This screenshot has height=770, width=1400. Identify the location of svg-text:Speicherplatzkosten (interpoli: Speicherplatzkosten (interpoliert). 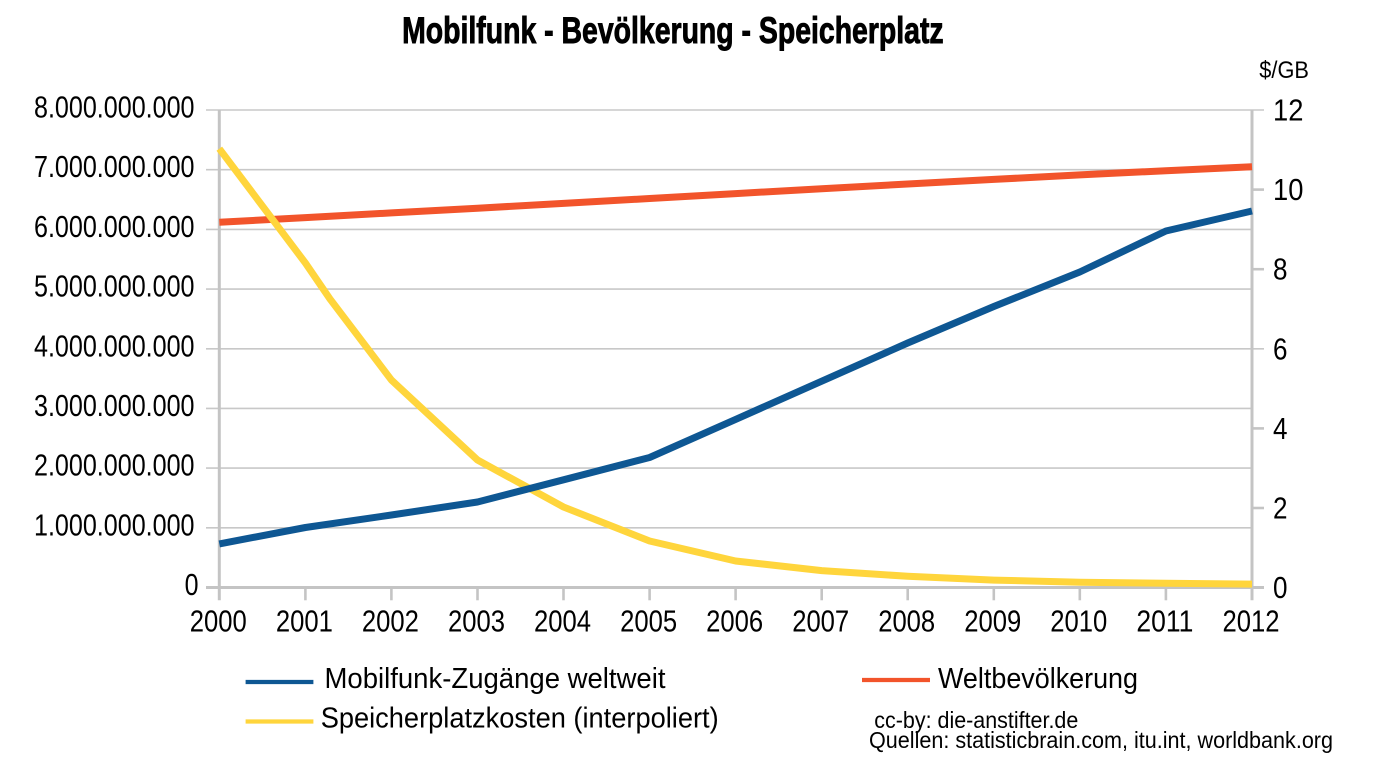
(520, 719).